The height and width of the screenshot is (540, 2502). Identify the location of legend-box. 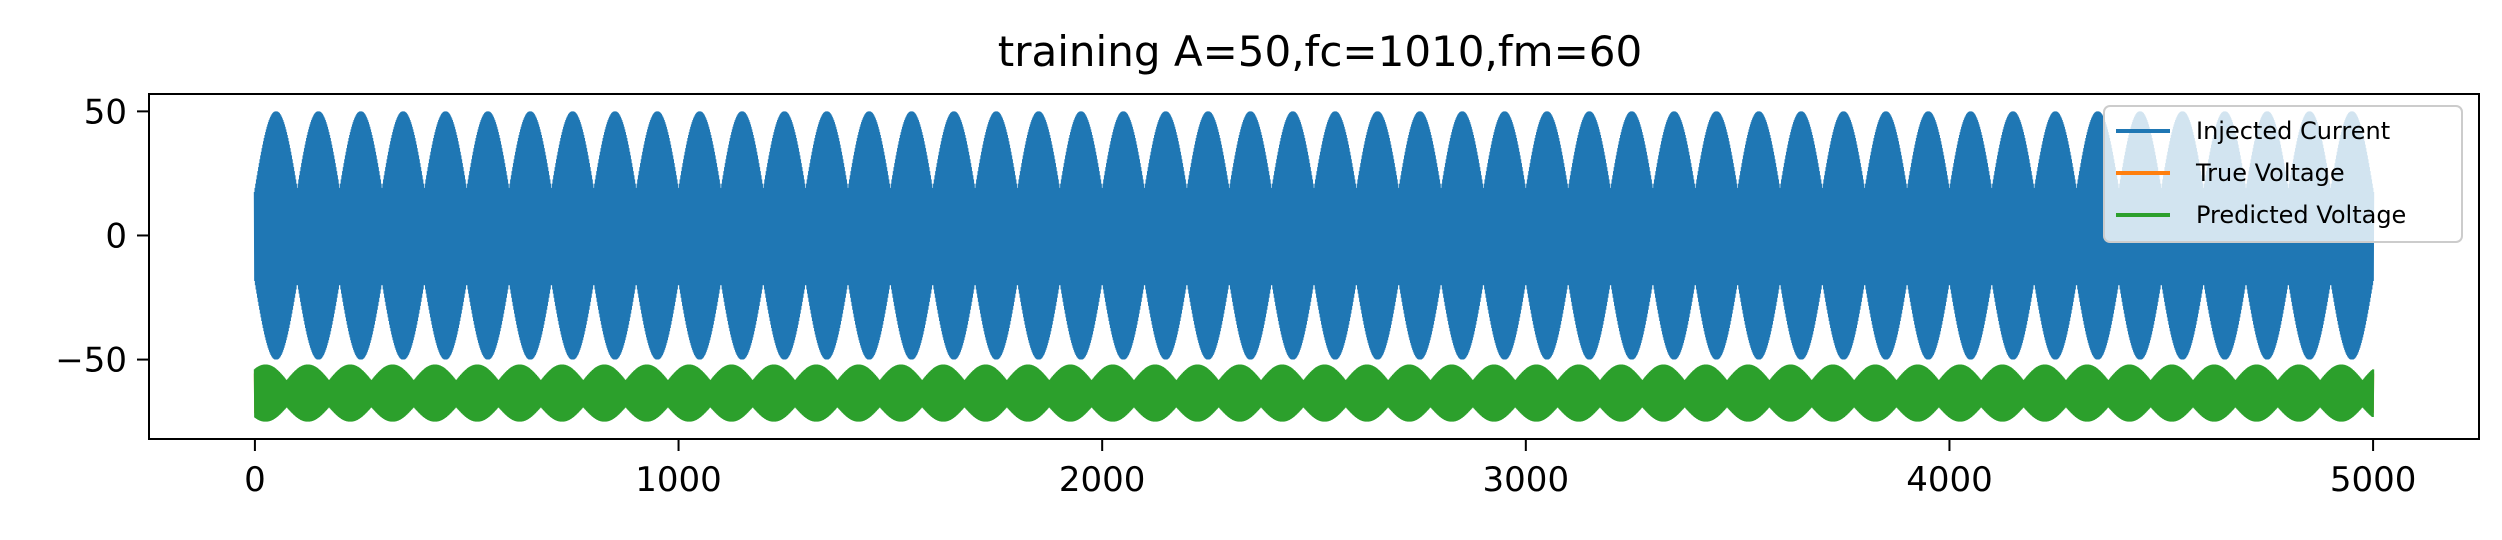
(2283, 174).